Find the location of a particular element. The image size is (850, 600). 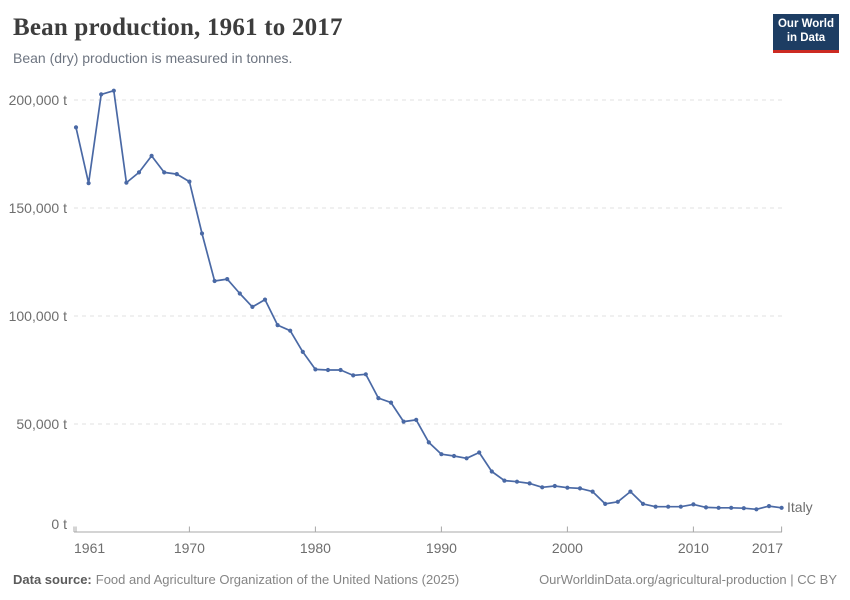

y-tick-label: 50,000 t is located at coordinates (41, 424).